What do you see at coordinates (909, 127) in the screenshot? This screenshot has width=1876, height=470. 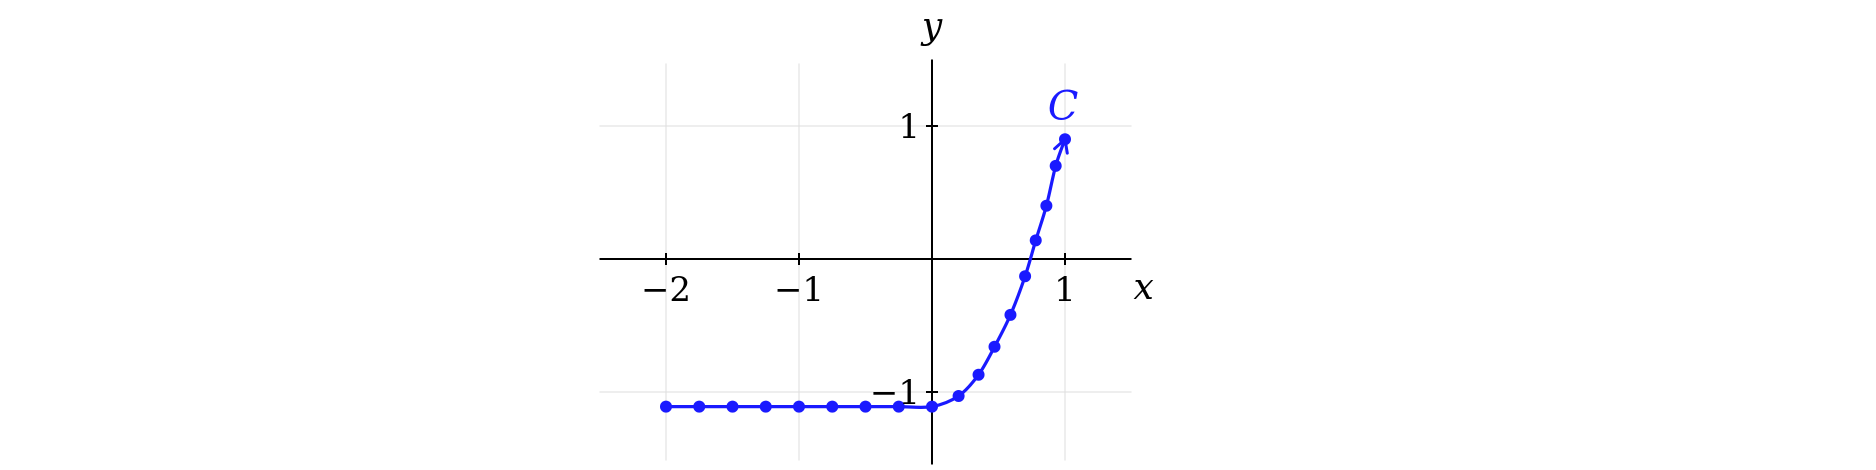 I see `y-tick-label: 1` at bounding box center [909, 127].